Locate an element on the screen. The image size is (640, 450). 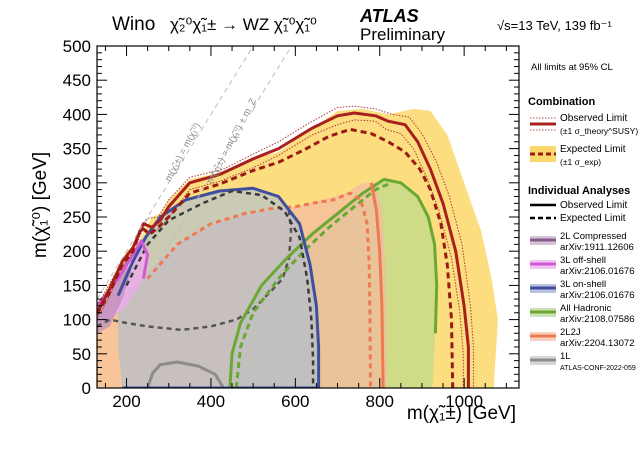
y-tick-label: 450 is located at coordinates (77, 80).